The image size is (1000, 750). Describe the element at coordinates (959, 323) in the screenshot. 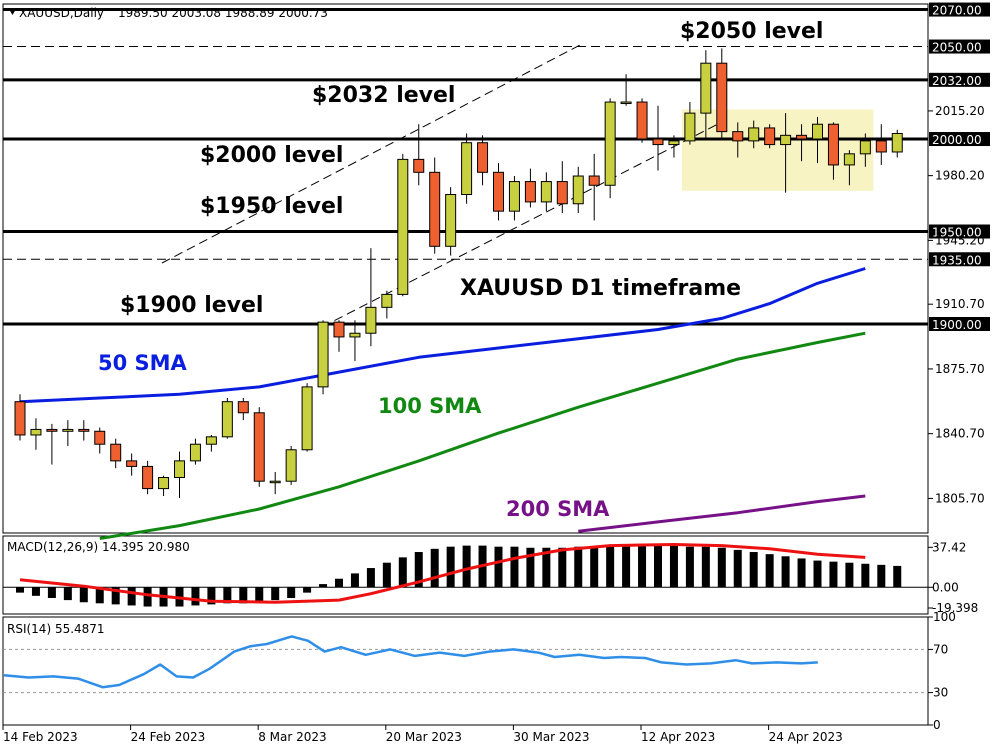

I see `price-level-box-1900.00` at that location.